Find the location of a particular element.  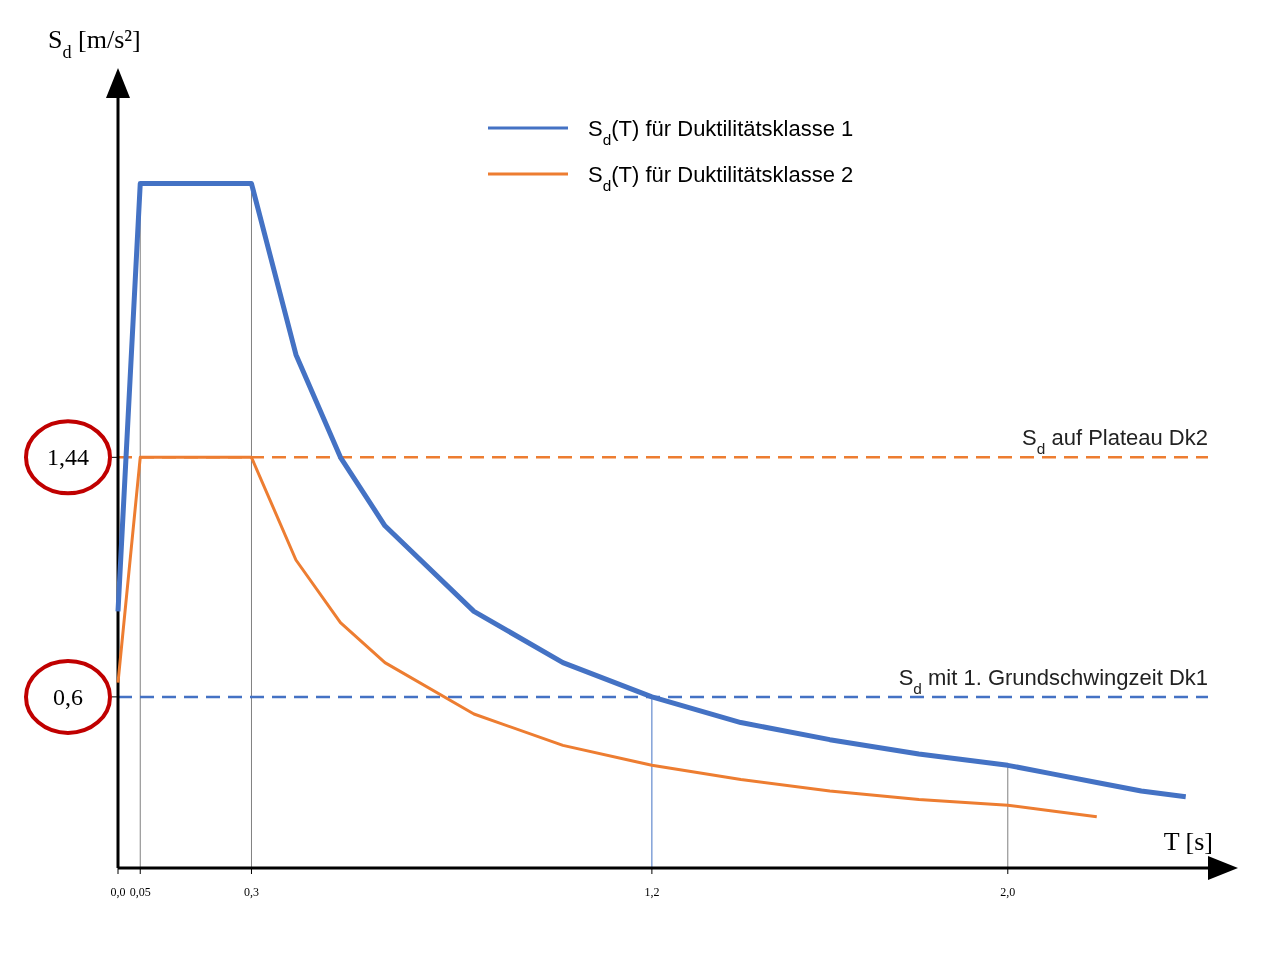

ref-line-label: S$_{d}$ mit 1. Grundschwingzeit Dk1 is located at coordinates (1053, 680).